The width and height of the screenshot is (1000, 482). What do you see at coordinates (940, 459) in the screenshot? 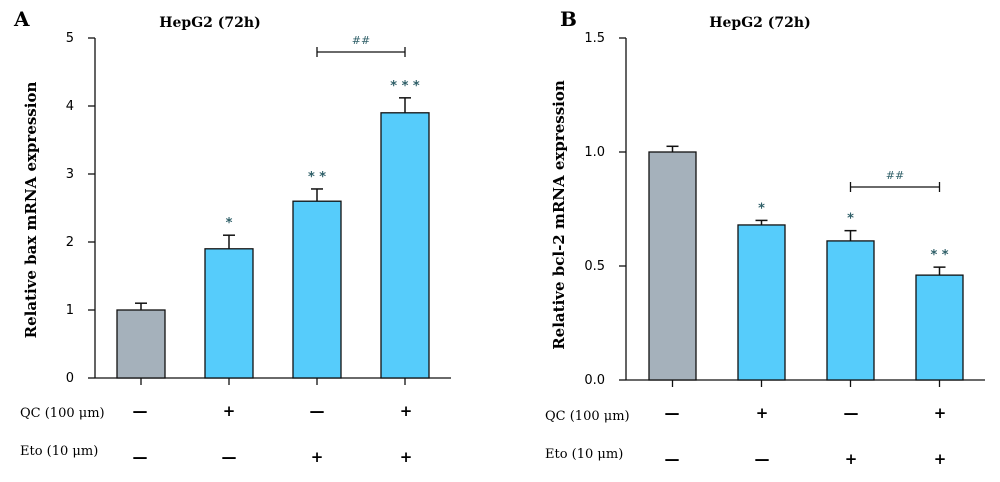
I see `panel-b-condition-eto-4: +` at bounding box center [940, 459].